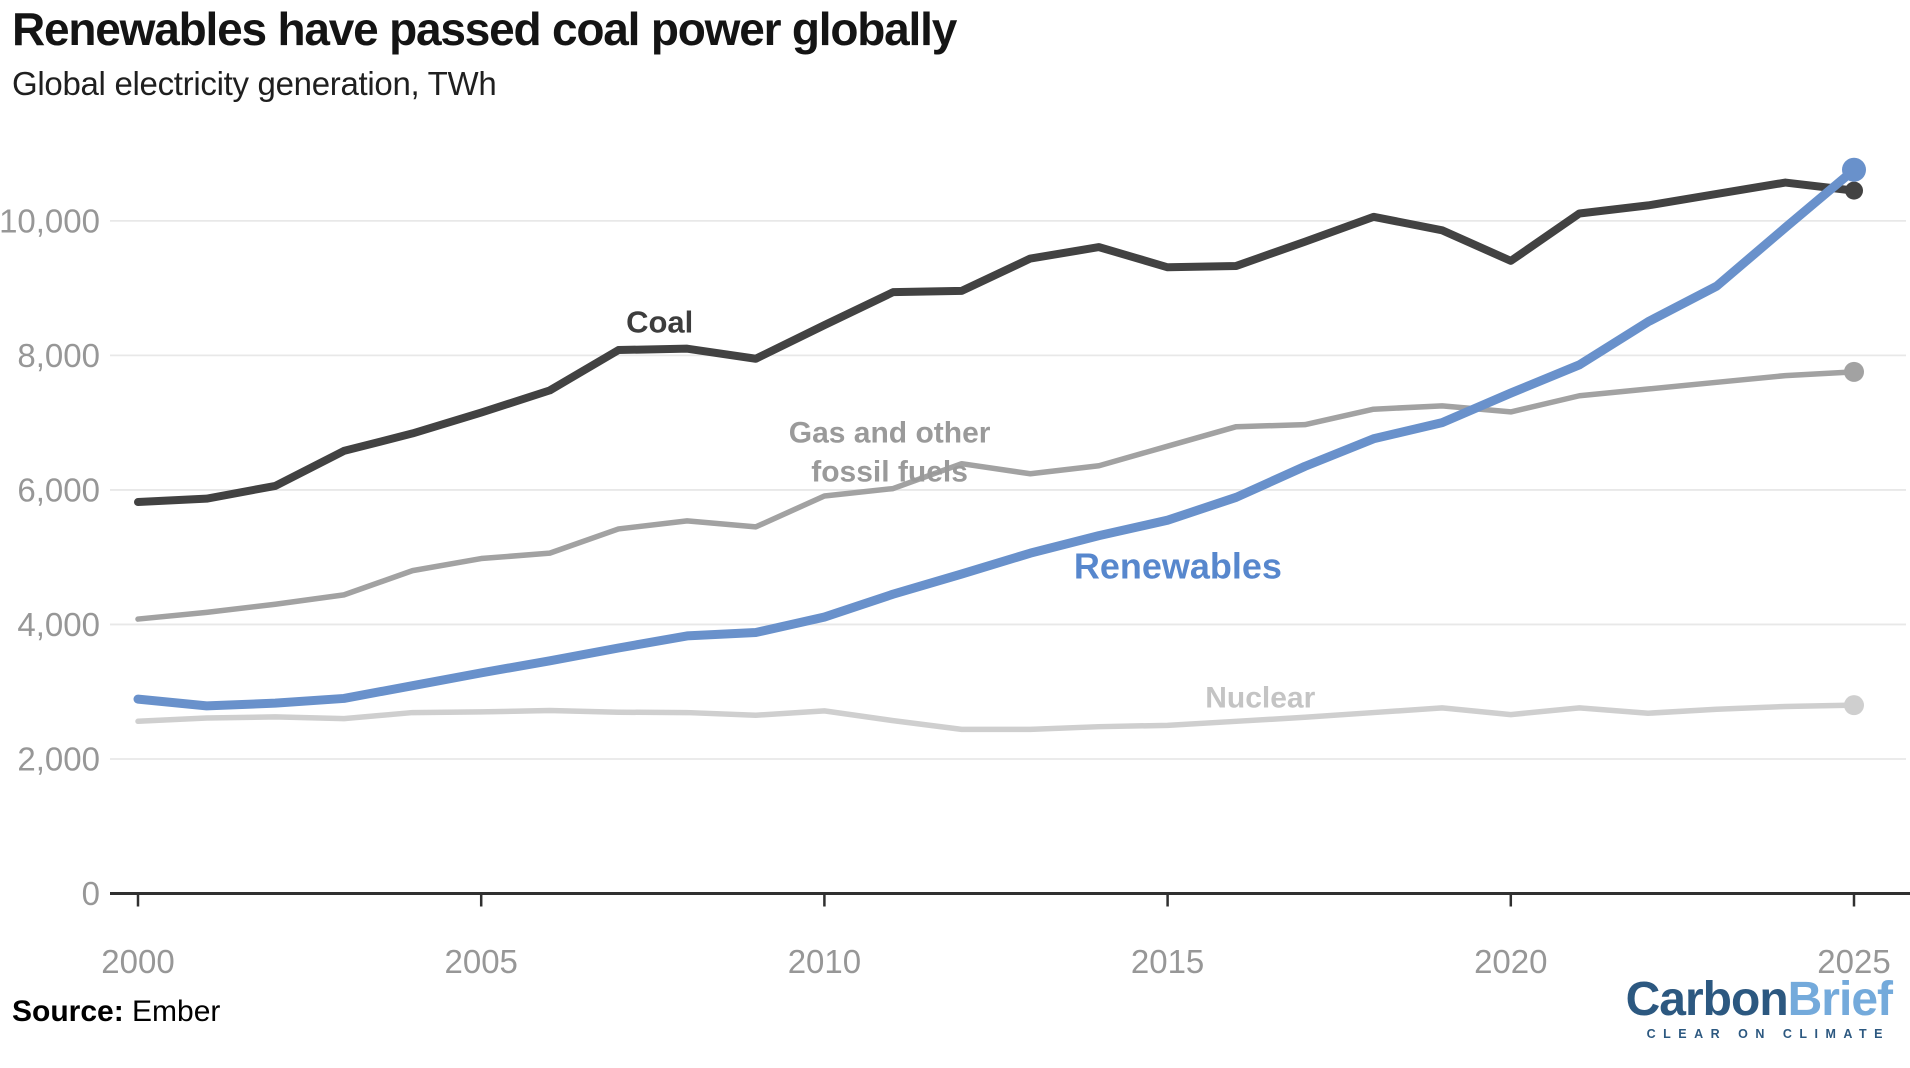  I want to click on carbonbrief-wordmark: CarbonBrief, so click(1759, 999).